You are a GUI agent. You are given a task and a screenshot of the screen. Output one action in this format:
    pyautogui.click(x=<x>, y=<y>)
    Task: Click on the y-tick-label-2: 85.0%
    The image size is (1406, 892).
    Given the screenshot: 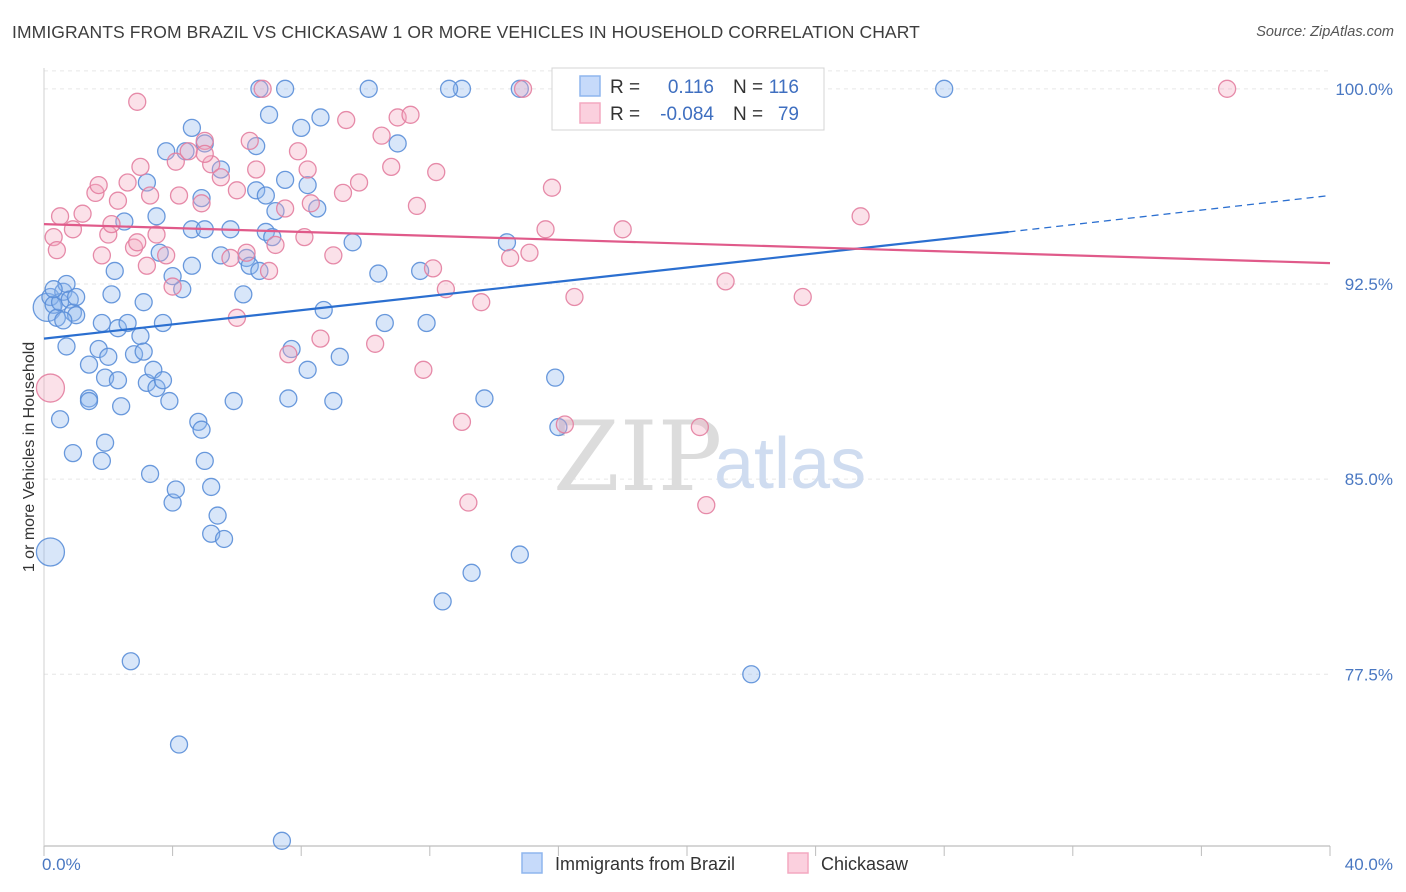 What is the action you would take?
    pyautogui.click(x=1369, y=479)
    